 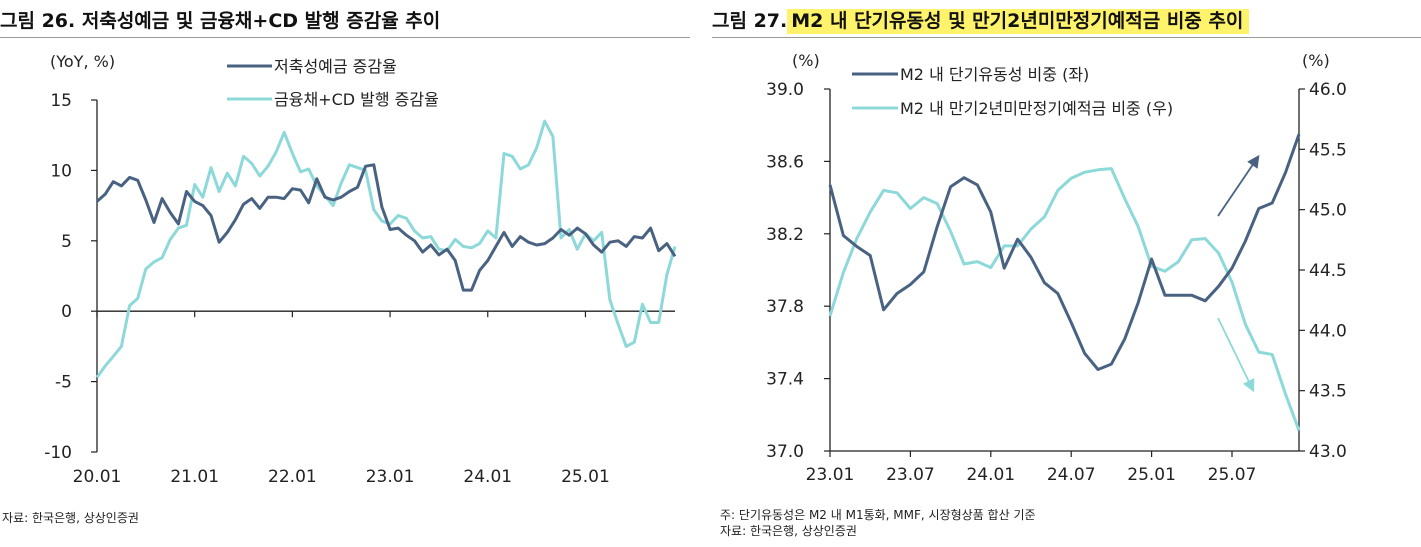 What do you see at coordinates (994, 74) in the screenshot?
I see `right-legend-label: M2 내 단기유동성 비중 (좌)` at bounding box center [994, 74].